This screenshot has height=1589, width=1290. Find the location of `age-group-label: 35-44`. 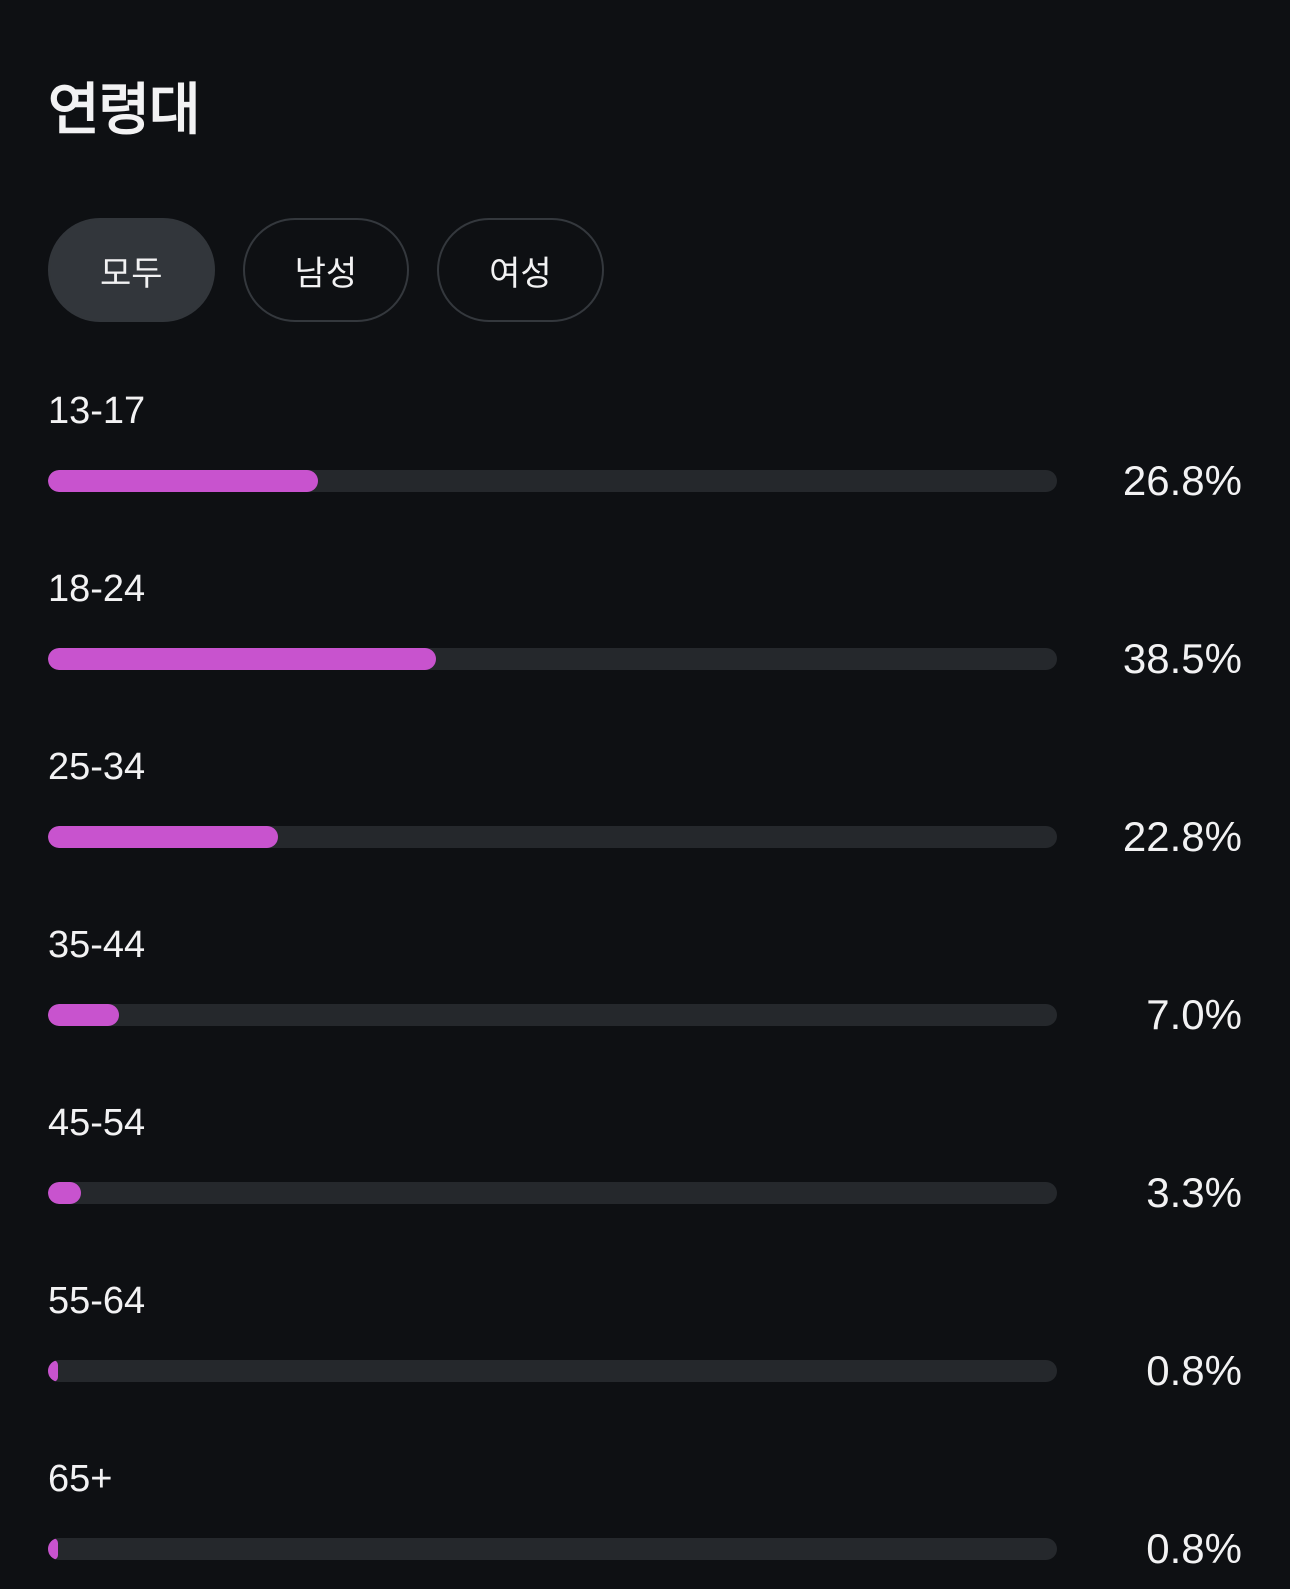

age-group-label: 35-44 is located at coordinates (97, 945).